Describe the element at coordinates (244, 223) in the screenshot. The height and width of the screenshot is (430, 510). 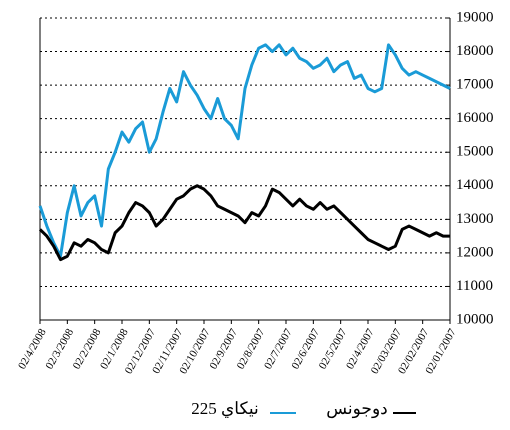
I see `series-line` at that location.